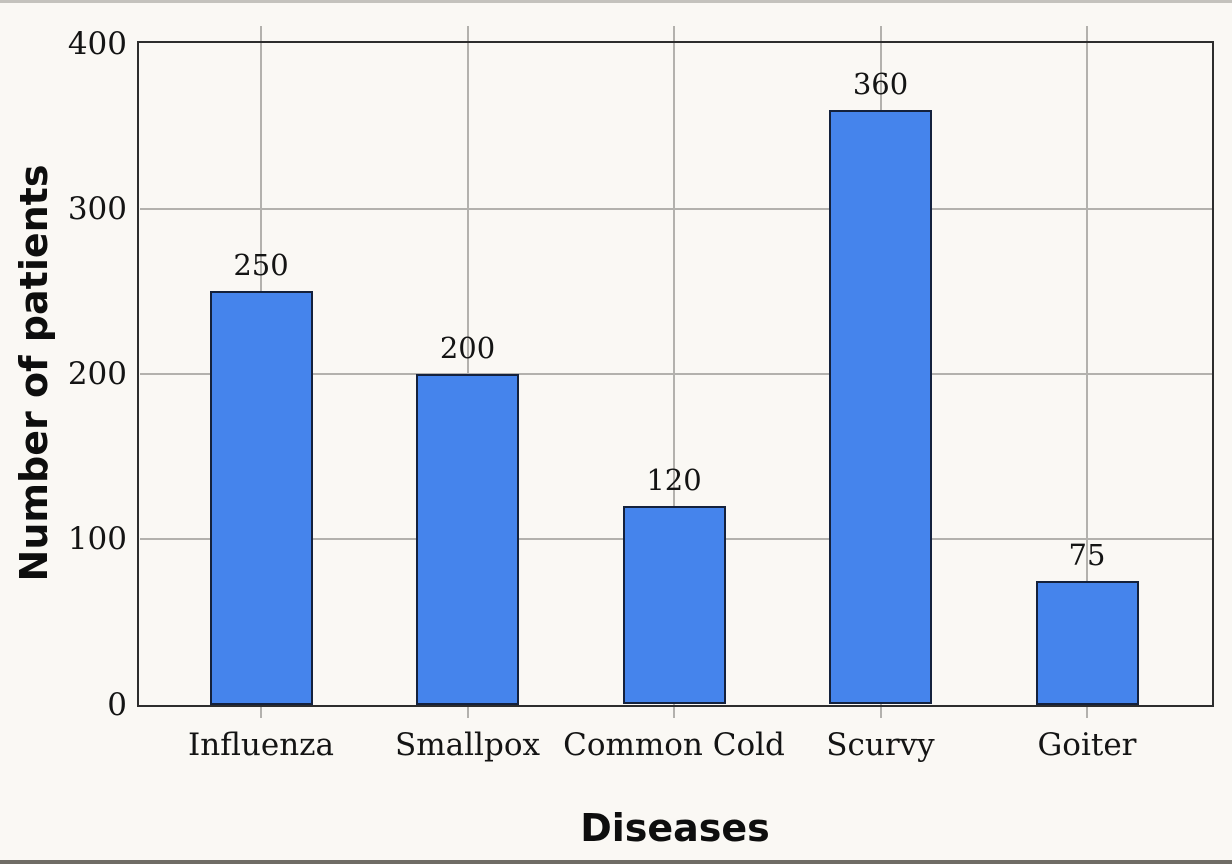 The width and height of the screenshot is (1232, 864). What do you see at coordinates (880, 407) in the screenshot?
I see `bar-scurvy` at bounding box center [880, 407].